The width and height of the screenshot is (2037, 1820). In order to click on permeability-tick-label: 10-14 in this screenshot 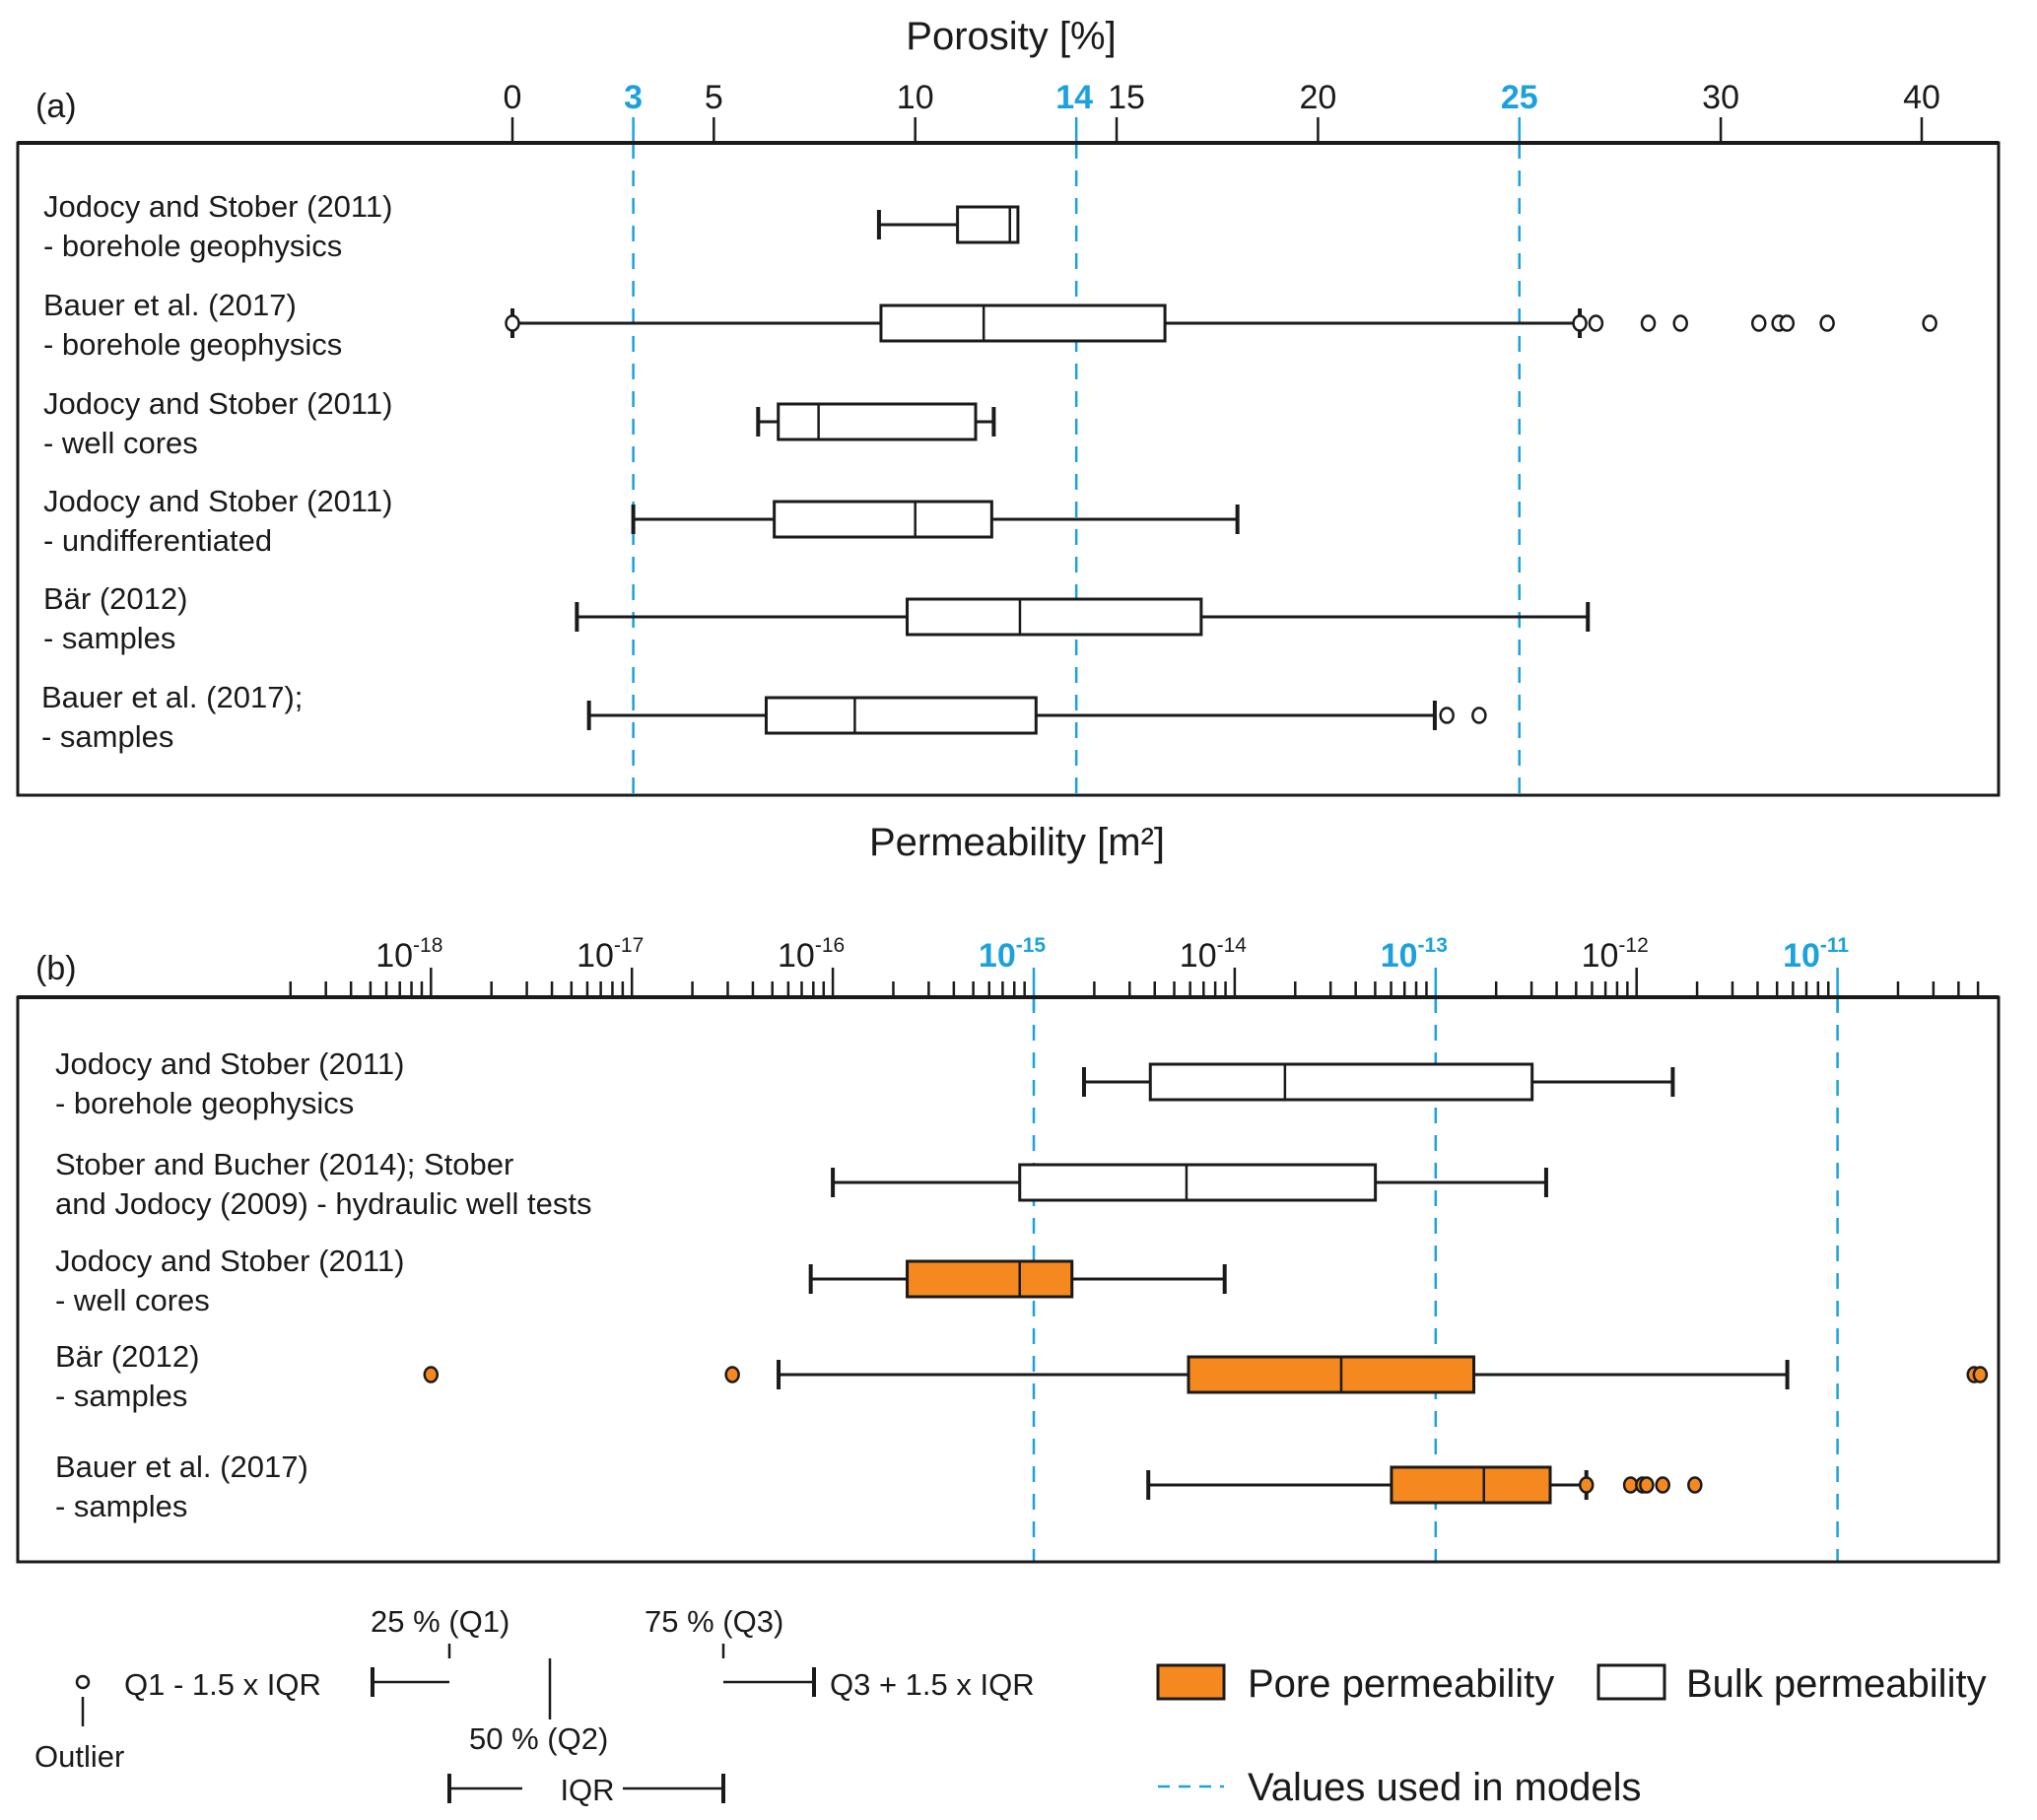, I will do `click(1214, 954)`.